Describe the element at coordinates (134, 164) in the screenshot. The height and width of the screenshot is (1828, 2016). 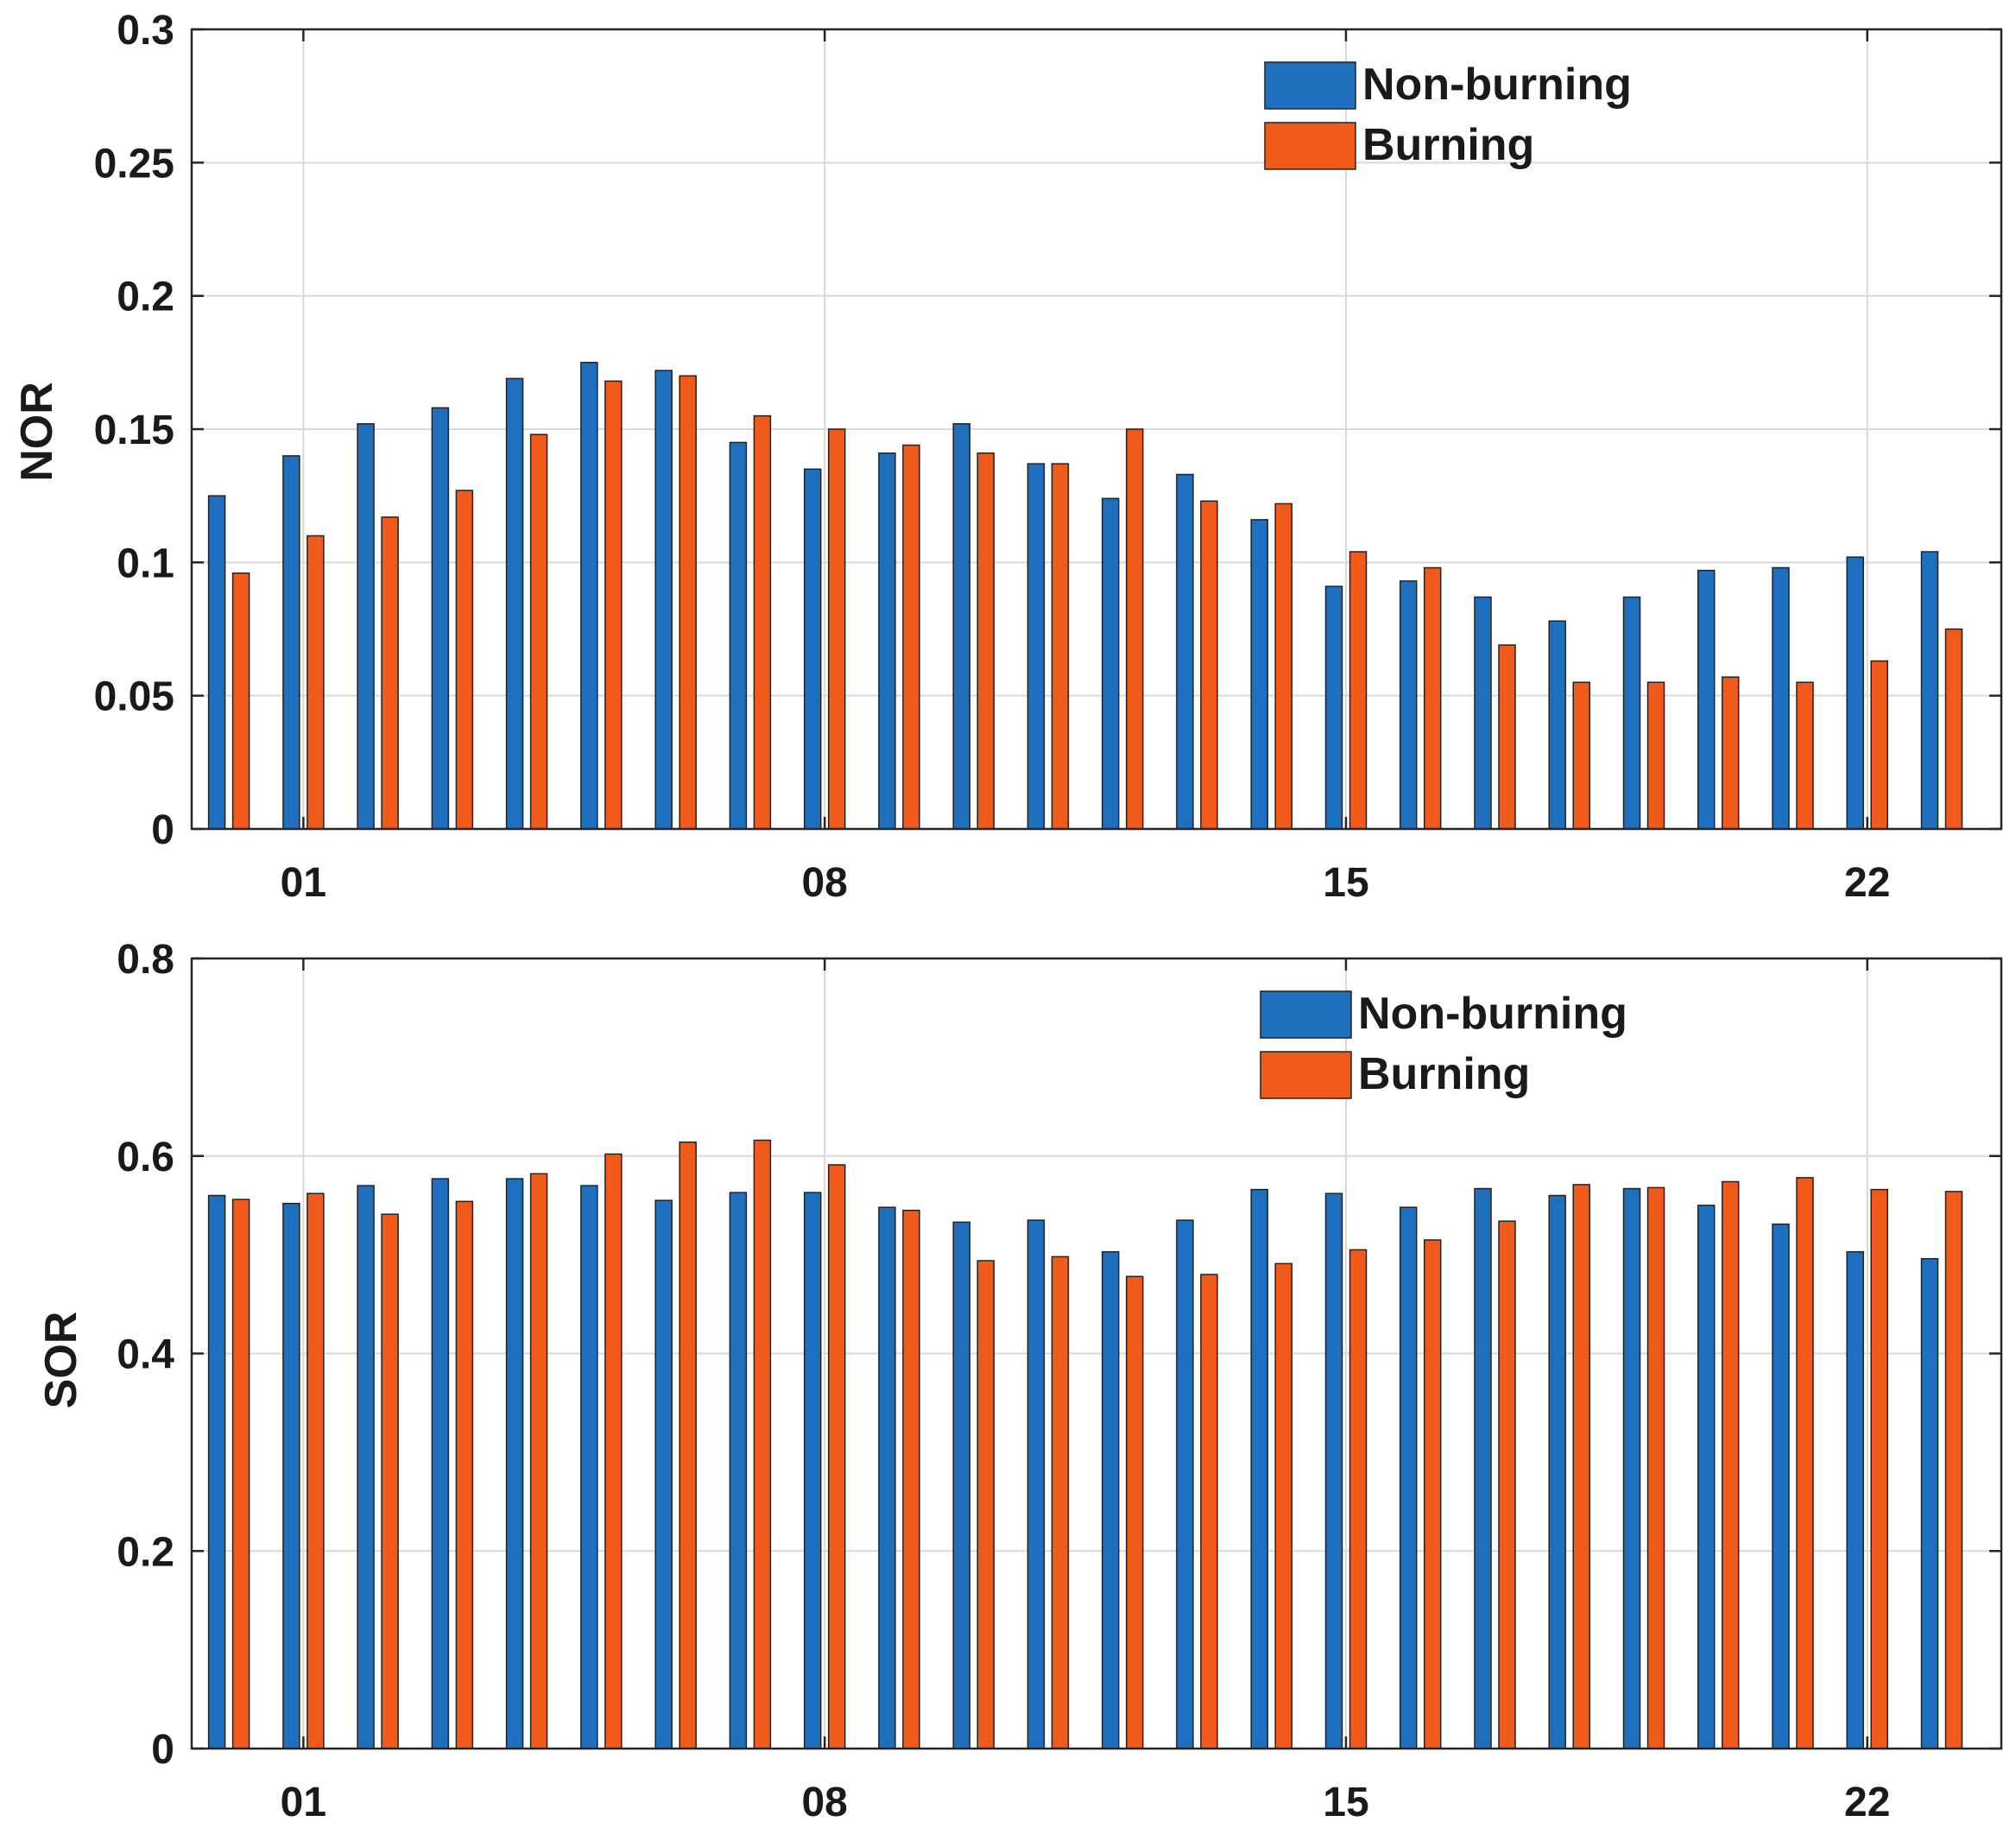
I see `y-tick-label: 0.25` at that location.